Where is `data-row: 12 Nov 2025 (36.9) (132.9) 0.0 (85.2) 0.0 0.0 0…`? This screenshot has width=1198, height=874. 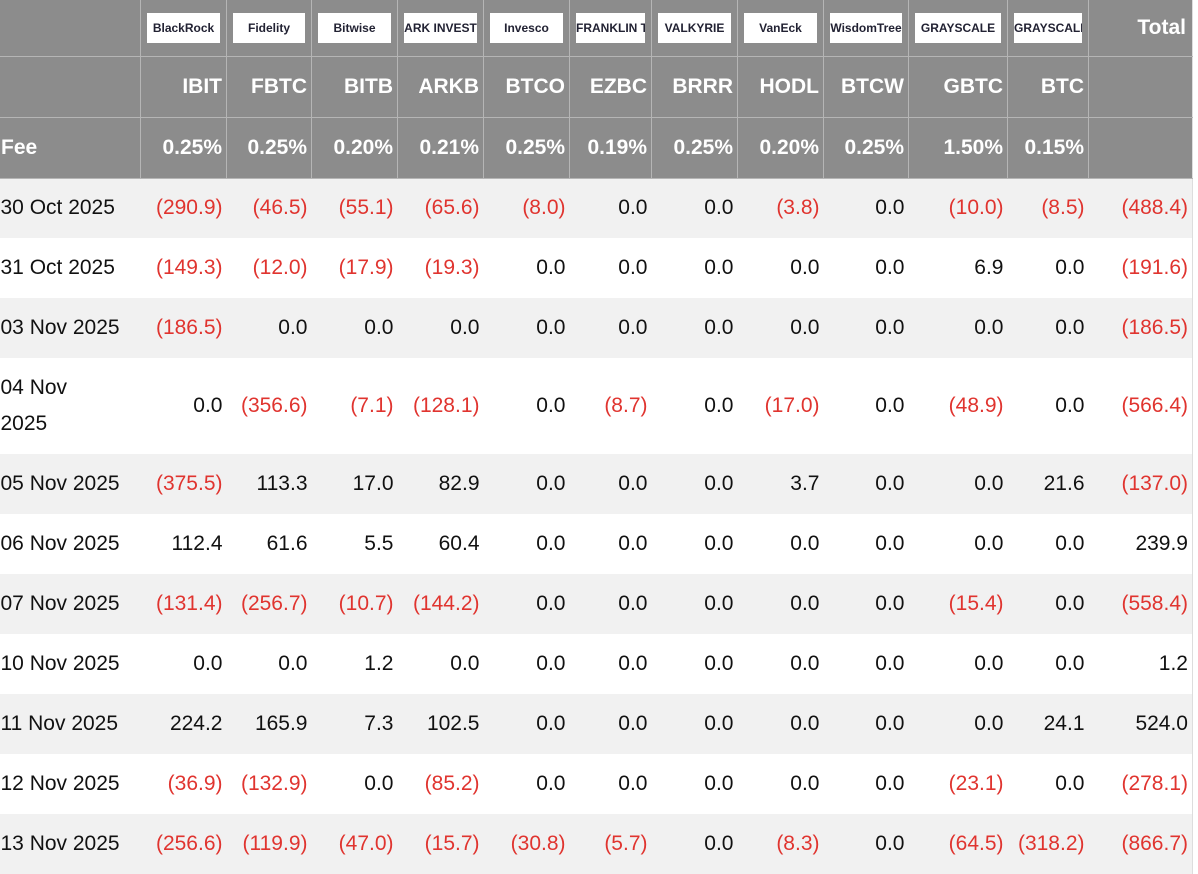 data-row: 12 Nov 2025 (36.9) (132.9) 0.0 (85.2) 0.0 0.0 0… is located at coordinates (596, 784).